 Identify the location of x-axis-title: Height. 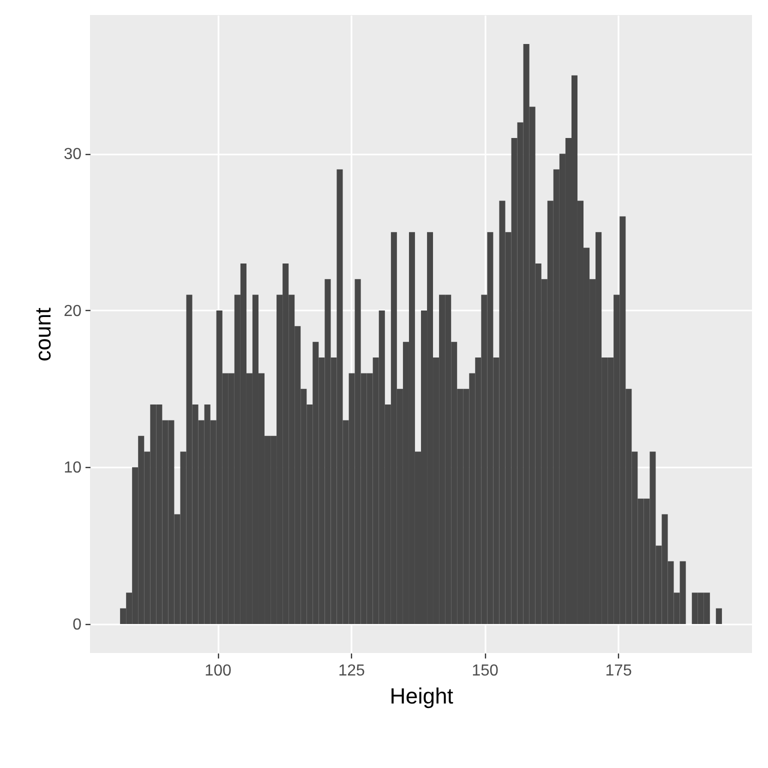
(422, 696).